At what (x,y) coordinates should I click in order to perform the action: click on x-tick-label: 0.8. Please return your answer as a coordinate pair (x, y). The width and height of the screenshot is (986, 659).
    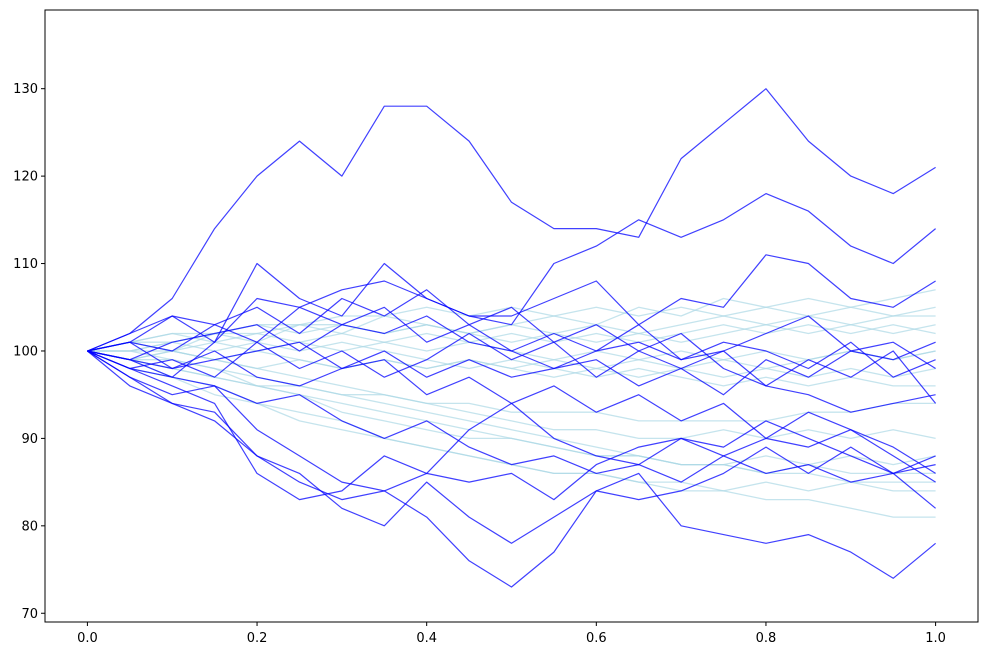
    Looking at the image, I should click on (766, 638).